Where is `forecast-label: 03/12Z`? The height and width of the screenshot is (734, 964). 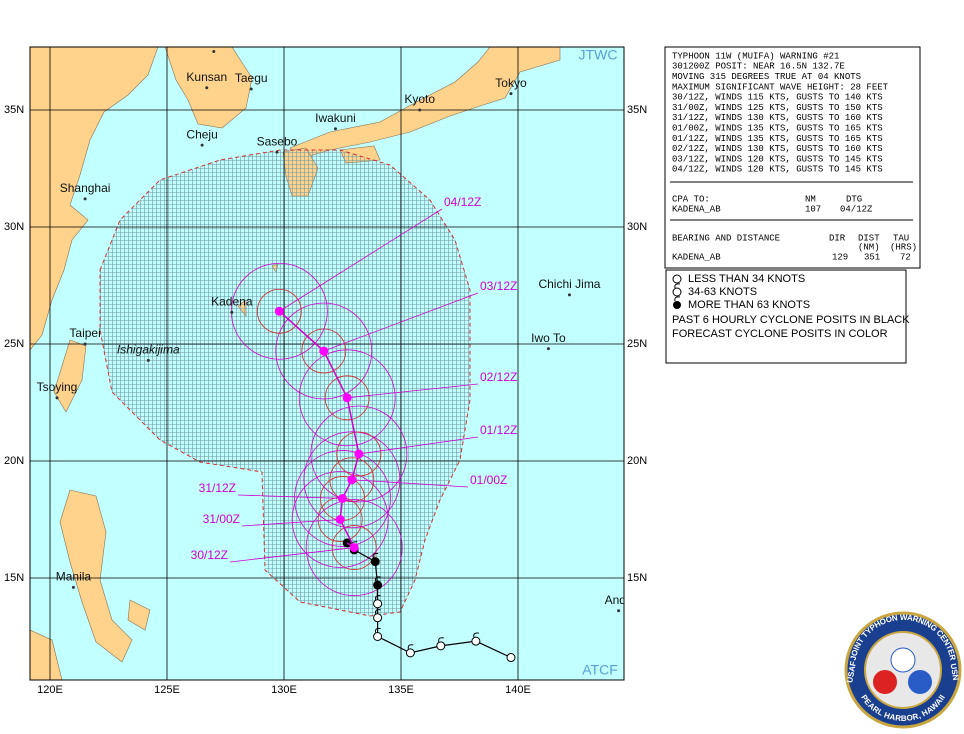
forecast-label: 03/12Z is located at coordinates (498, 286).